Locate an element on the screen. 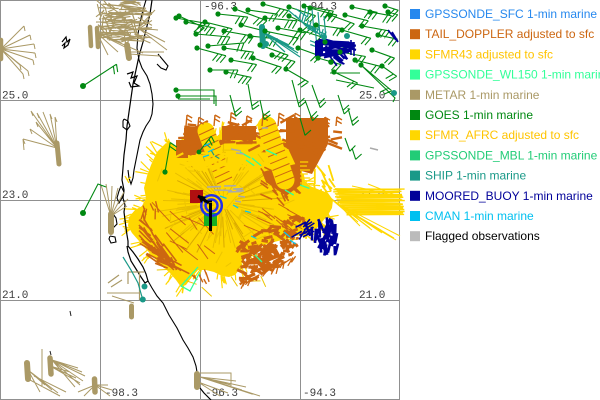 The height and width of the screenshot is (400, 600). svg-text: Flagged observations is located at coordinates (482, 236).